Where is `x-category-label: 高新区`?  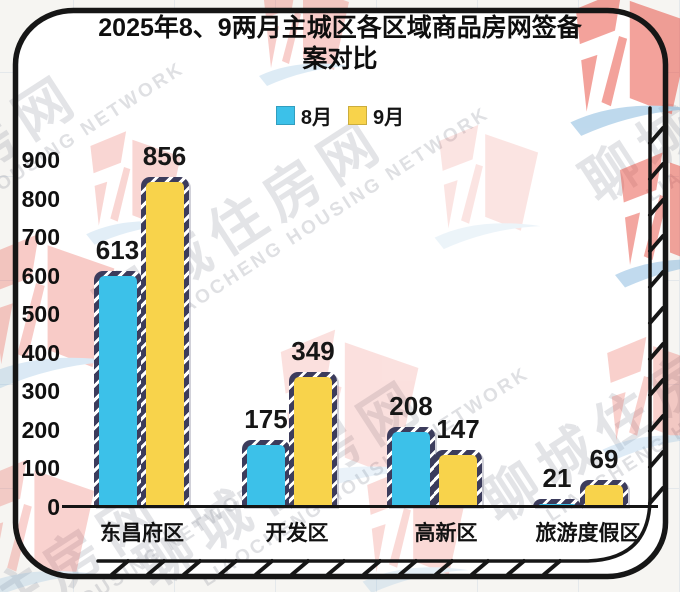 x-category-label: 高新区 is located at coordinates (446, 533).